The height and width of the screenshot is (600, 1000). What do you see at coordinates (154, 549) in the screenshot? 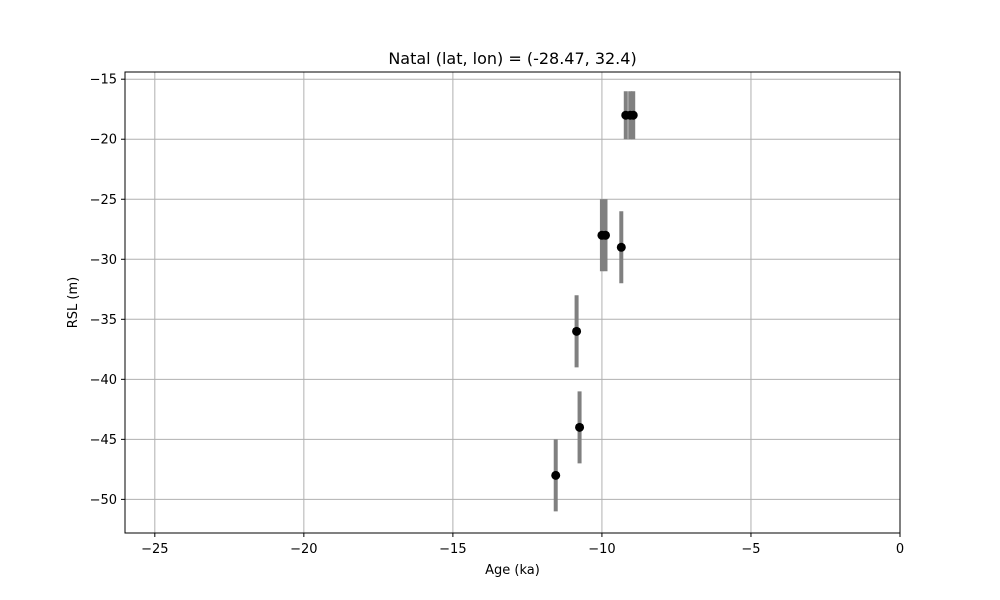
I see `x-tick-label: −25` at bounding box center [154, 549].